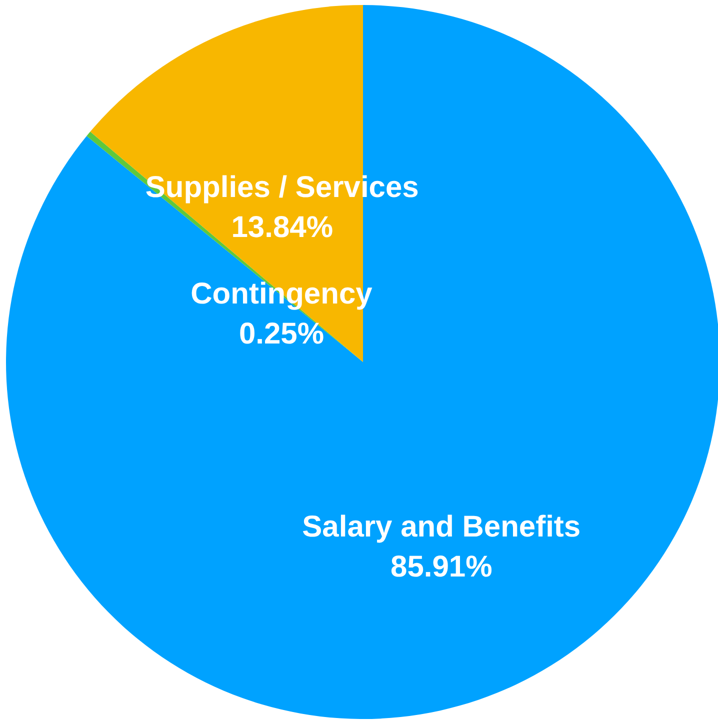 This screenshot has height=725, width=718. I want to click on data-label: 0.25%, so click(281, 333).